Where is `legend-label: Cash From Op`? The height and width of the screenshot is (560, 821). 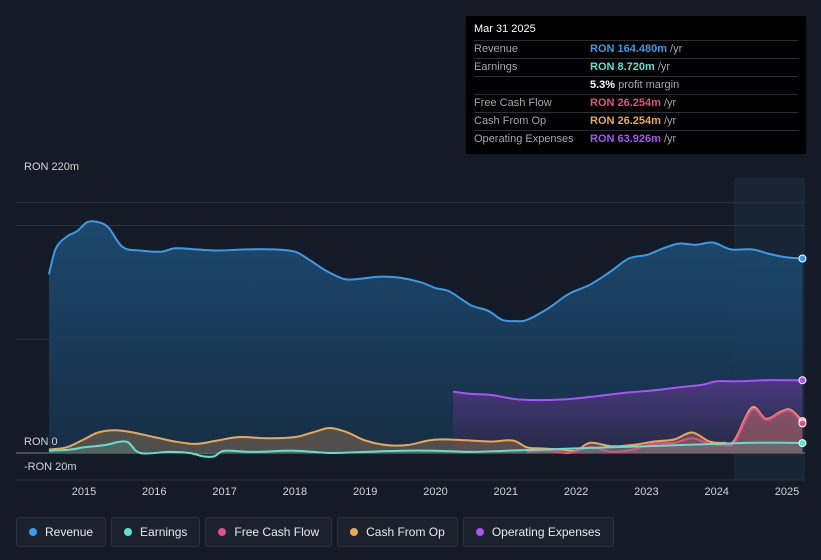 legend-label: Cash From Op is located at coordinates (405, 532).